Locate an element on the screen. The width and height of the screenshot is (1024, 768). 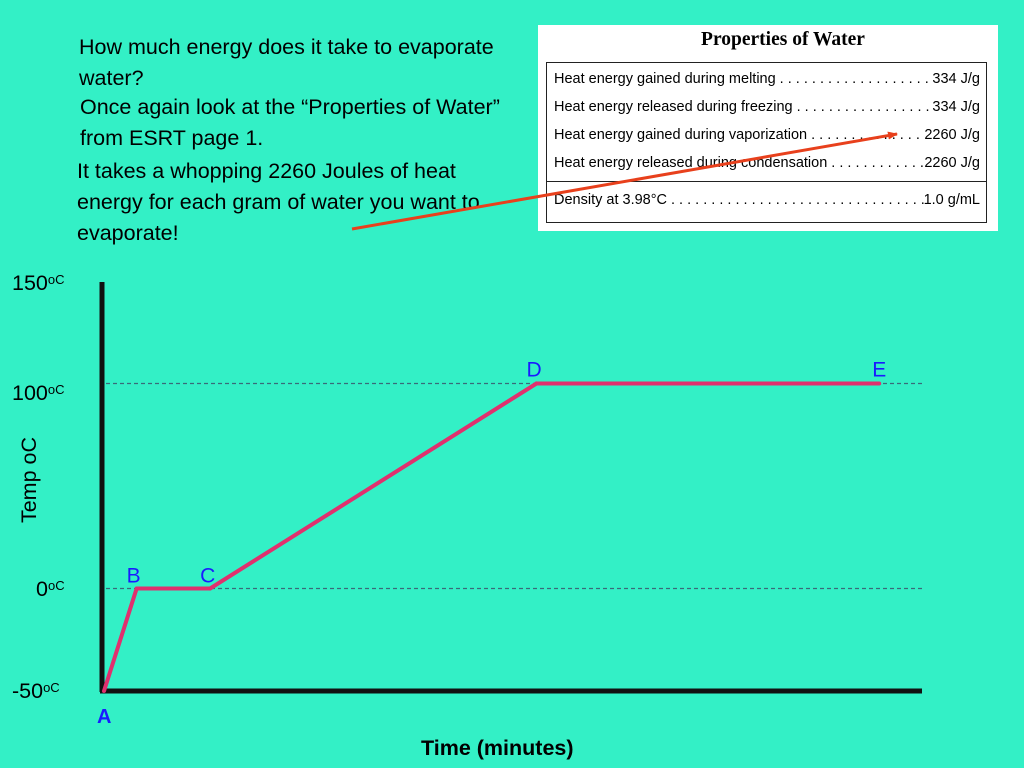
point-label-E: E is located at coordinates (879, 370).